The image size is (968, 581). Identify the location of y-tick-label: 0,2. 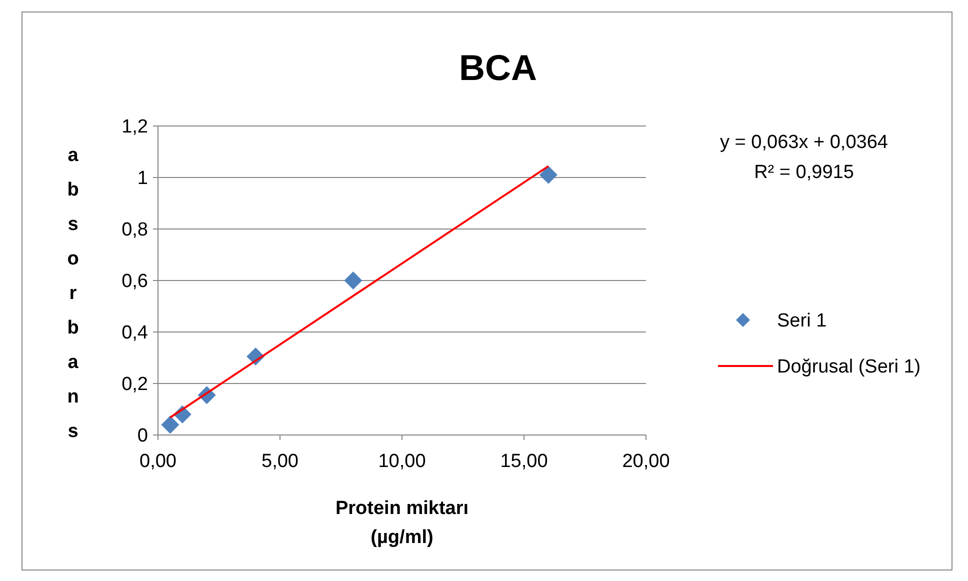
(135, 385).